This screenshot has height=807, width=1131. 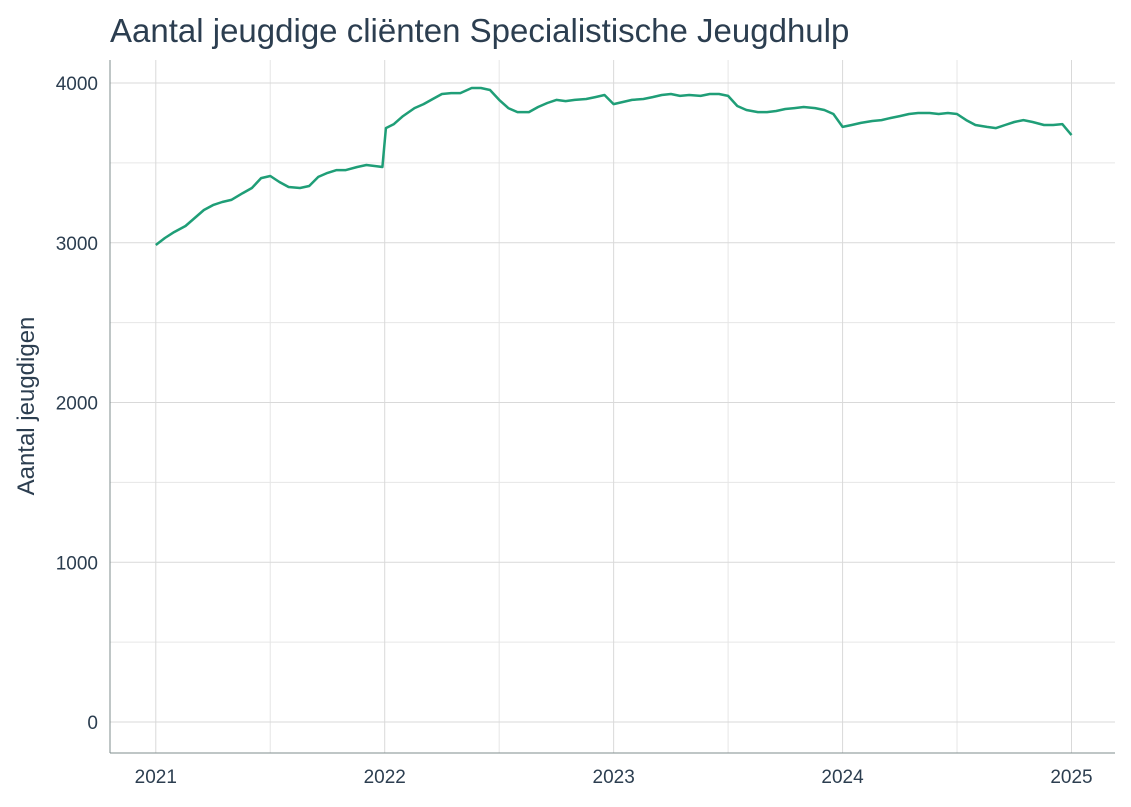 What do you see at coordinates (92, 723) in the screenshot?
I see `y-tick-label: 0` at bounding box center [92, 723].